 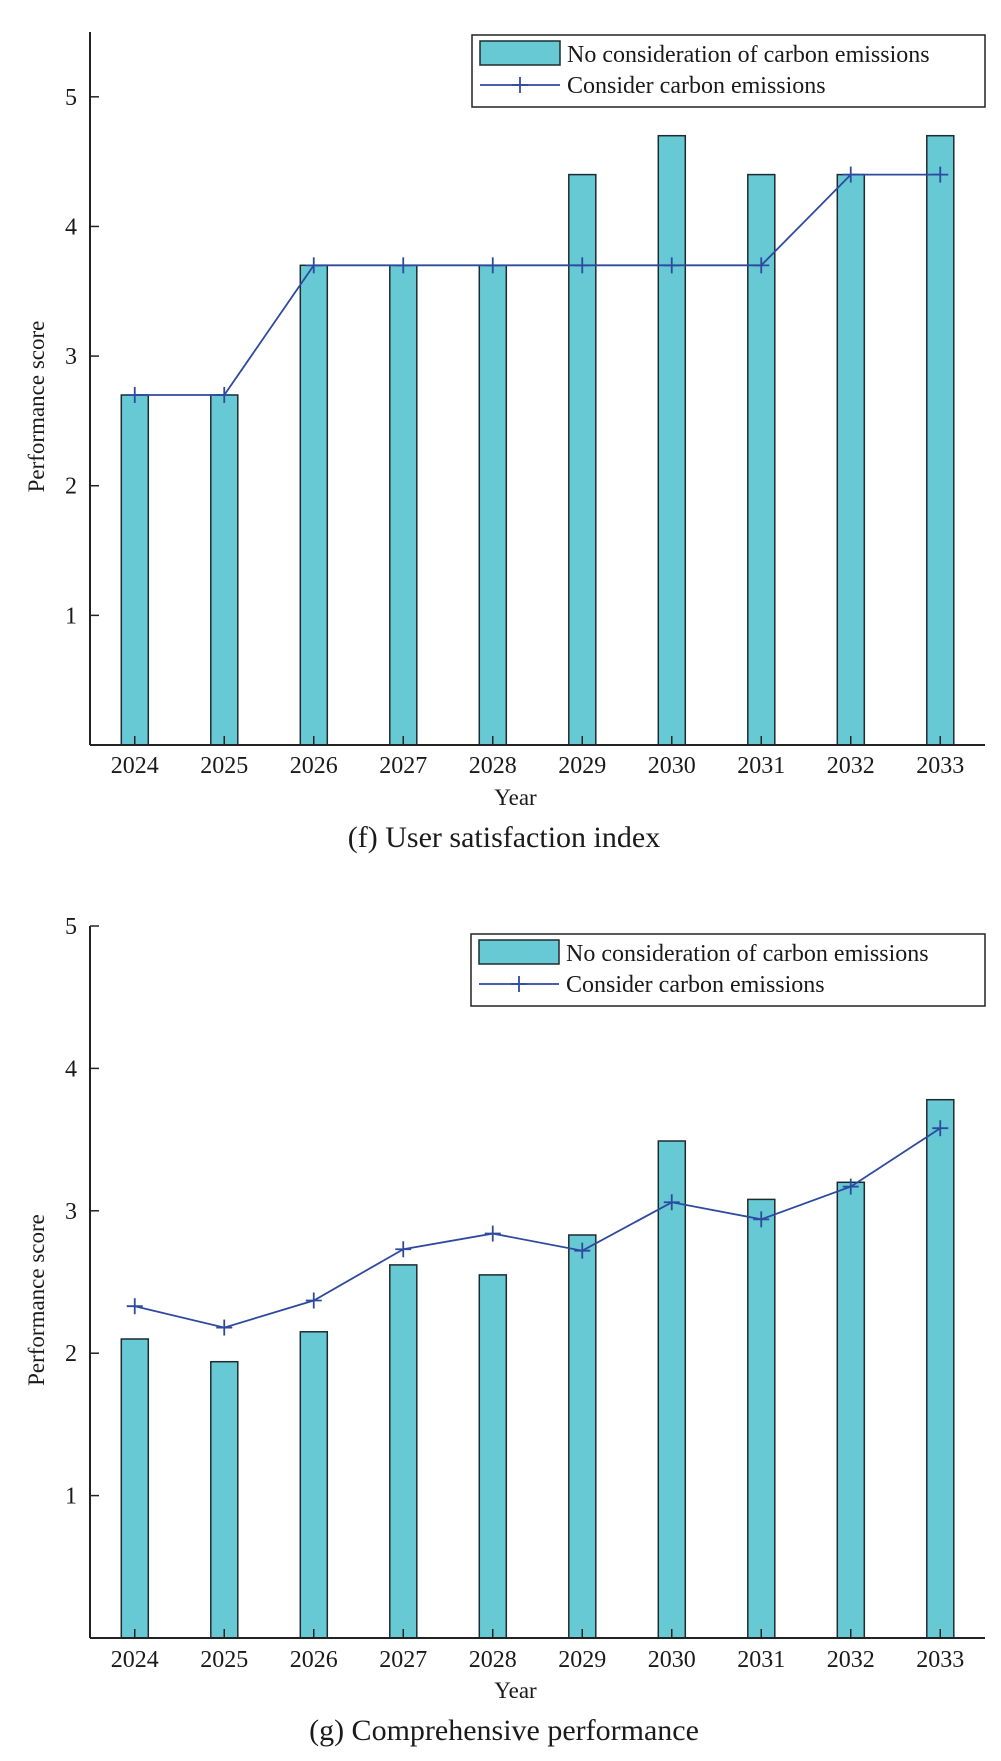 I want to click on bar-2029, so click(x=582, y=1436).